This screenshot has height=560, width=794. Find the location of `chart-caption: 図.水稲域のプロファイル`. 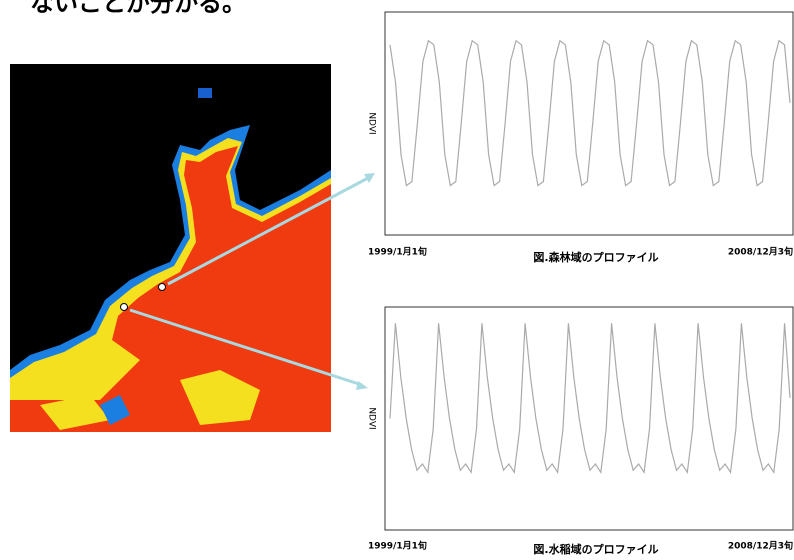

chart-caption: 図.水稲域のプロファイル is located at coordinates (595, 549).